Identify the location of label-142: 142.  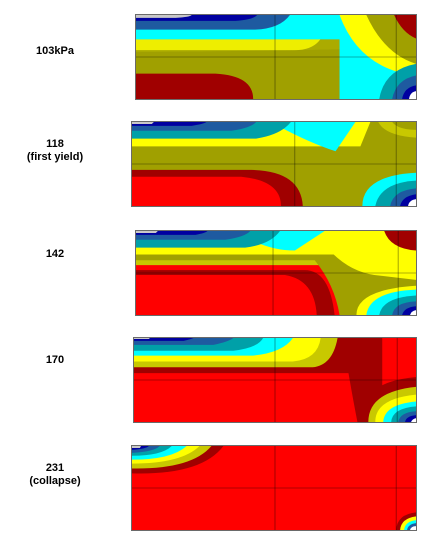
(55, 254).